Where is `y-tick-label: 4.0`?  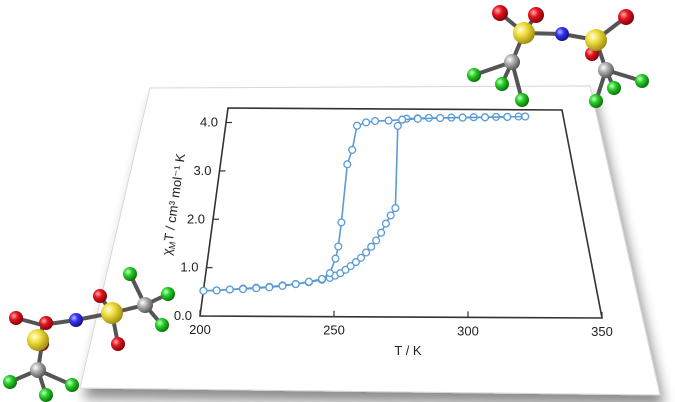 y-tick-label: 4.0 is located at coordinates (209, 122).